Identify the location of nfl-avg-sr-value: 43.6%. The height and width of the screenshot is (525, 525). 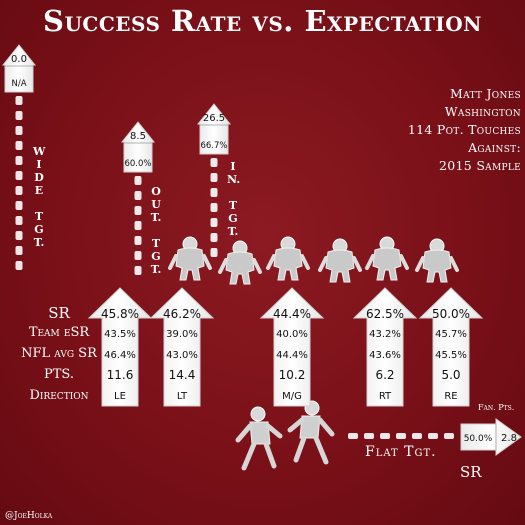
(385, 355).